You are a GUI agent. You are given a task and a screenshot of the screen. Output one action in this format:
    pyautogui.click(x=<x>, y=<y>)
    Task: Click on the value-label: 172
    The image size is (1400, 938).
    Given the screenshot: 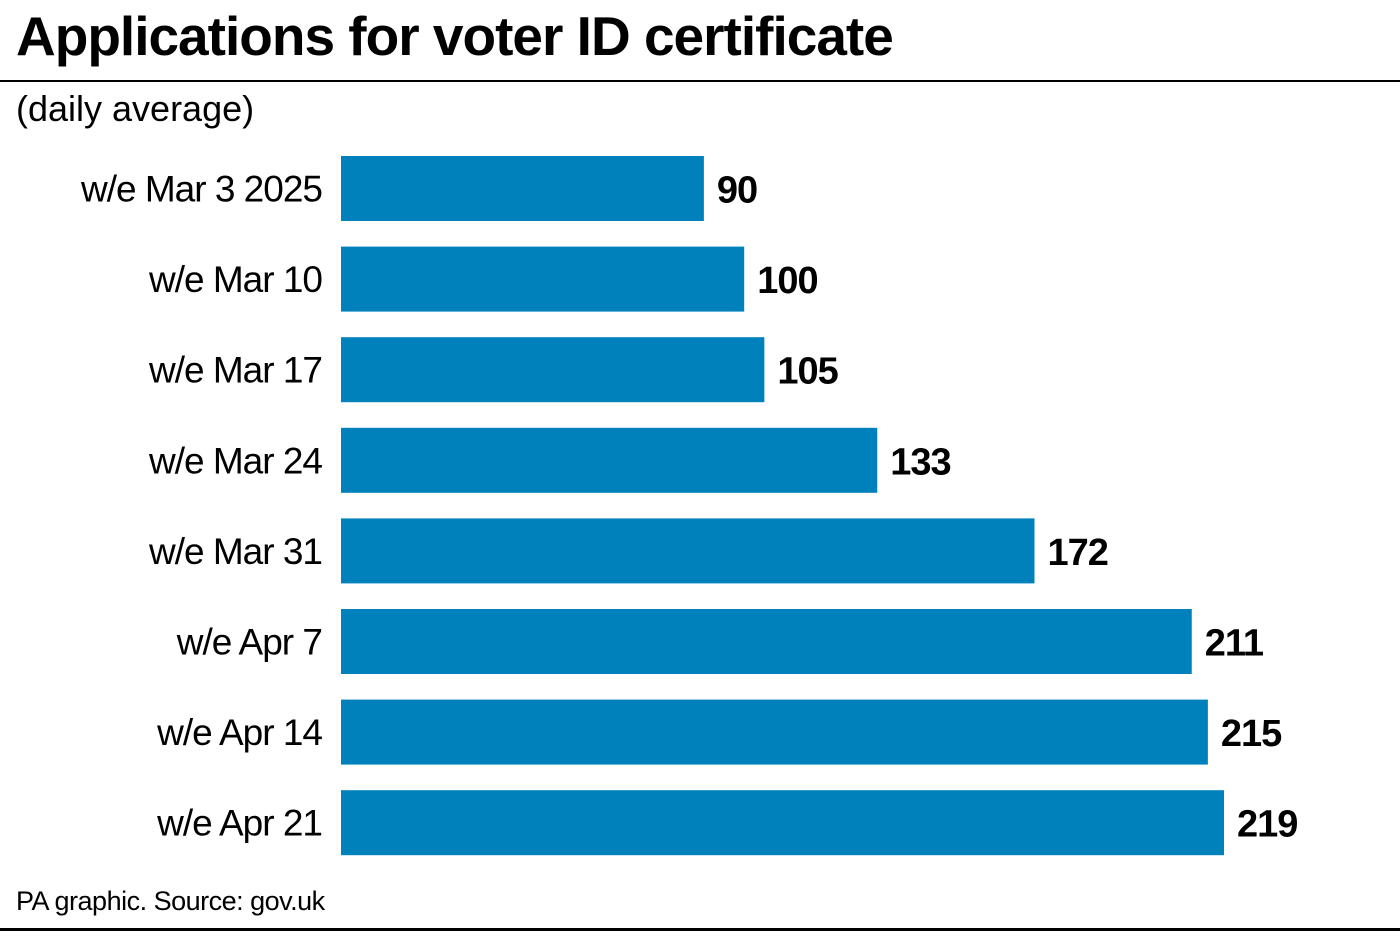 What is the action you would take?
    pyautogui.click(x=1077, y=553)
    